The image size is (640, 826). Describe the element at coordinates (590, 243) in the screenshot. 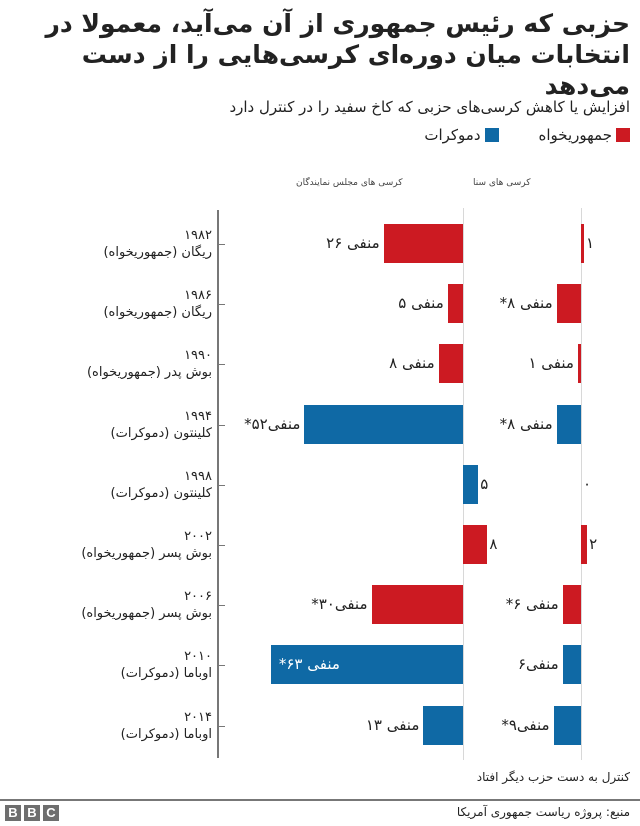

I see `senate-value-label: ۱` at that location.